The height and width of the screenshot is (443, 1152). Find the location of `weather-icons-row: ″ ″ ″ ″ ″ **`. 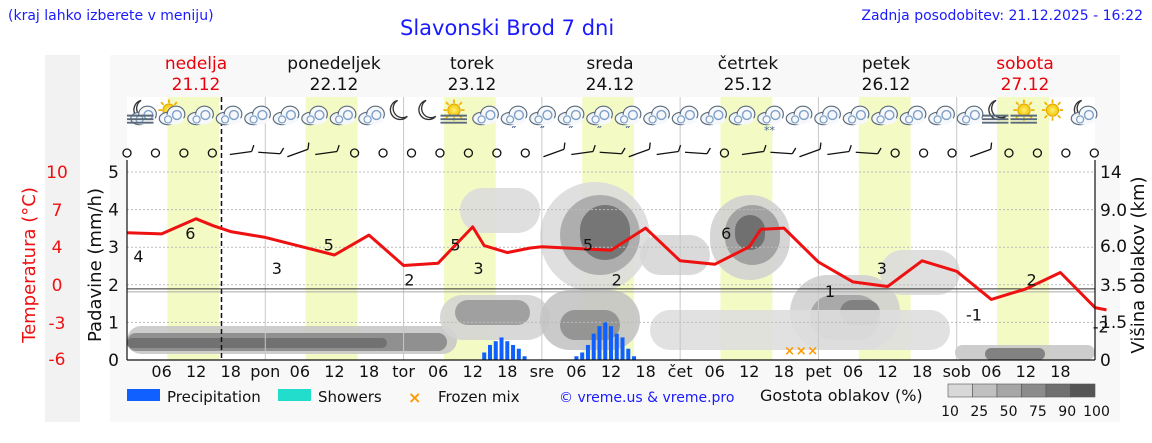

weather-icons-row: ″ ″ ″ ″ ″ ** is located at coordinates (612, 117).